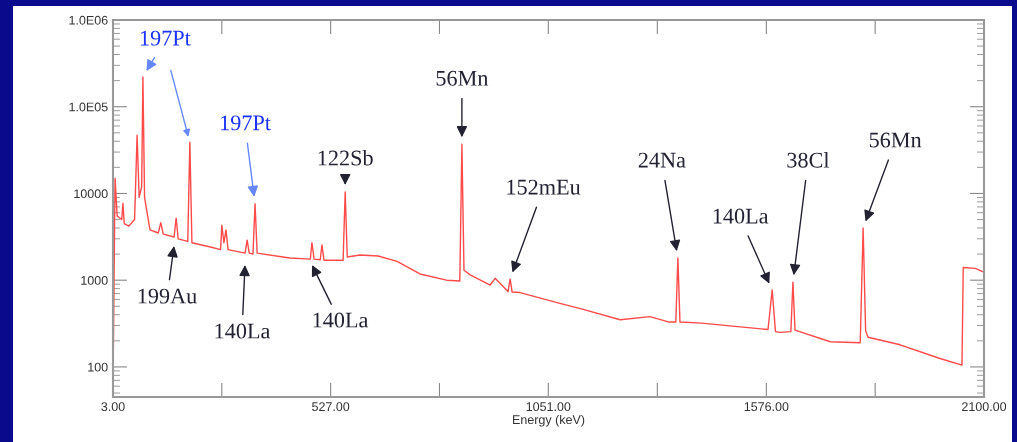  Describe the element at coordinates (113, 407) in the screenshot. I see `x-tick-label: 3.00` at that location.